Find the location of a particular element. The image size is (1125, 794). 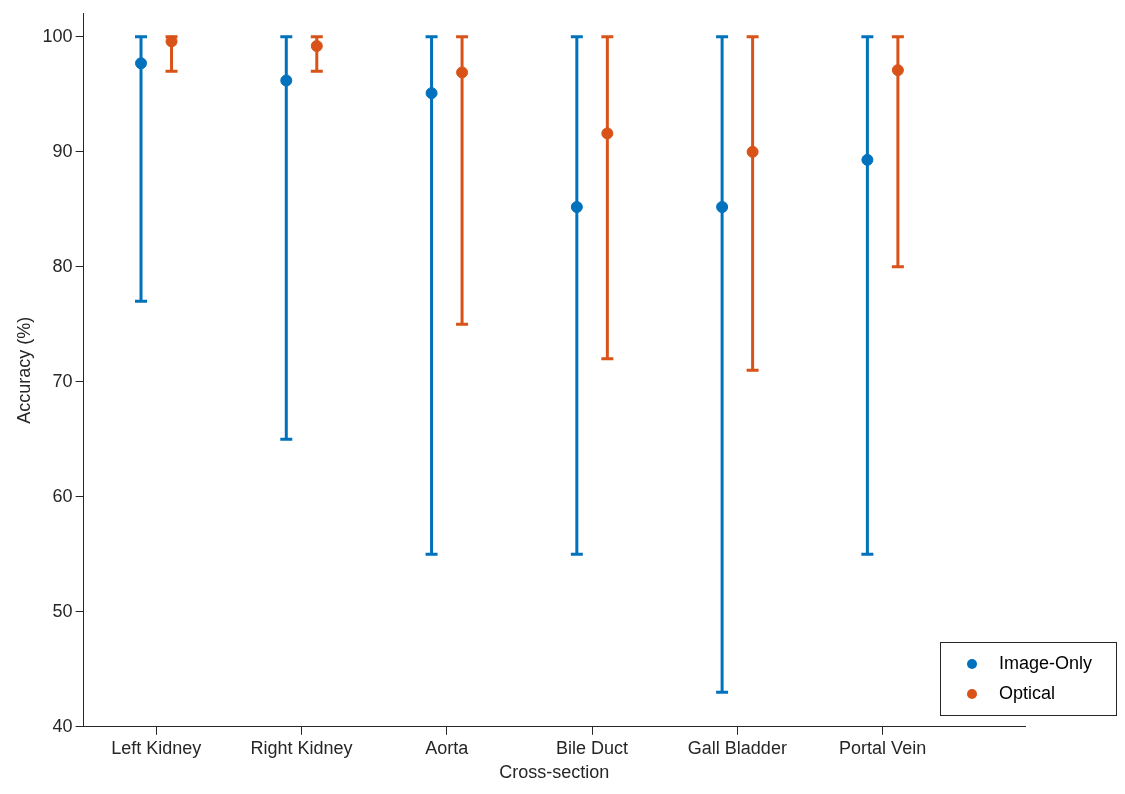

x-axis-title: Cross-section is located at coordinates (554, 772).